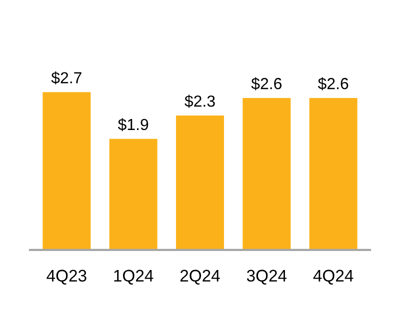 The width and height of the screenshot is (400, 320). What do you see at coordinates (66, 277) in the screenshot?
I see `x-tick-label: 4Q23` at bounding box center [66, 277].